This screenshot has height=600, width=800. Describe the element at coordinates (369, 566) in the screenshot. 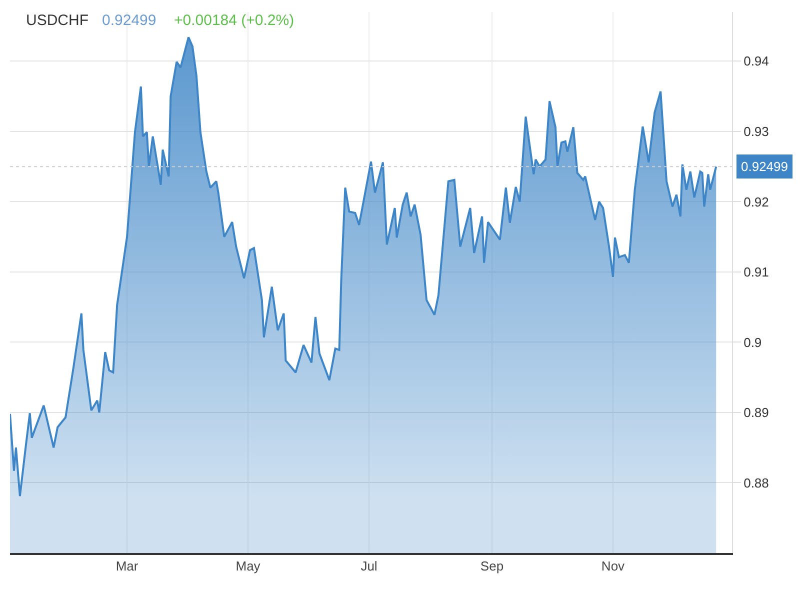

I see `x-tick-label: Jul` at that location.